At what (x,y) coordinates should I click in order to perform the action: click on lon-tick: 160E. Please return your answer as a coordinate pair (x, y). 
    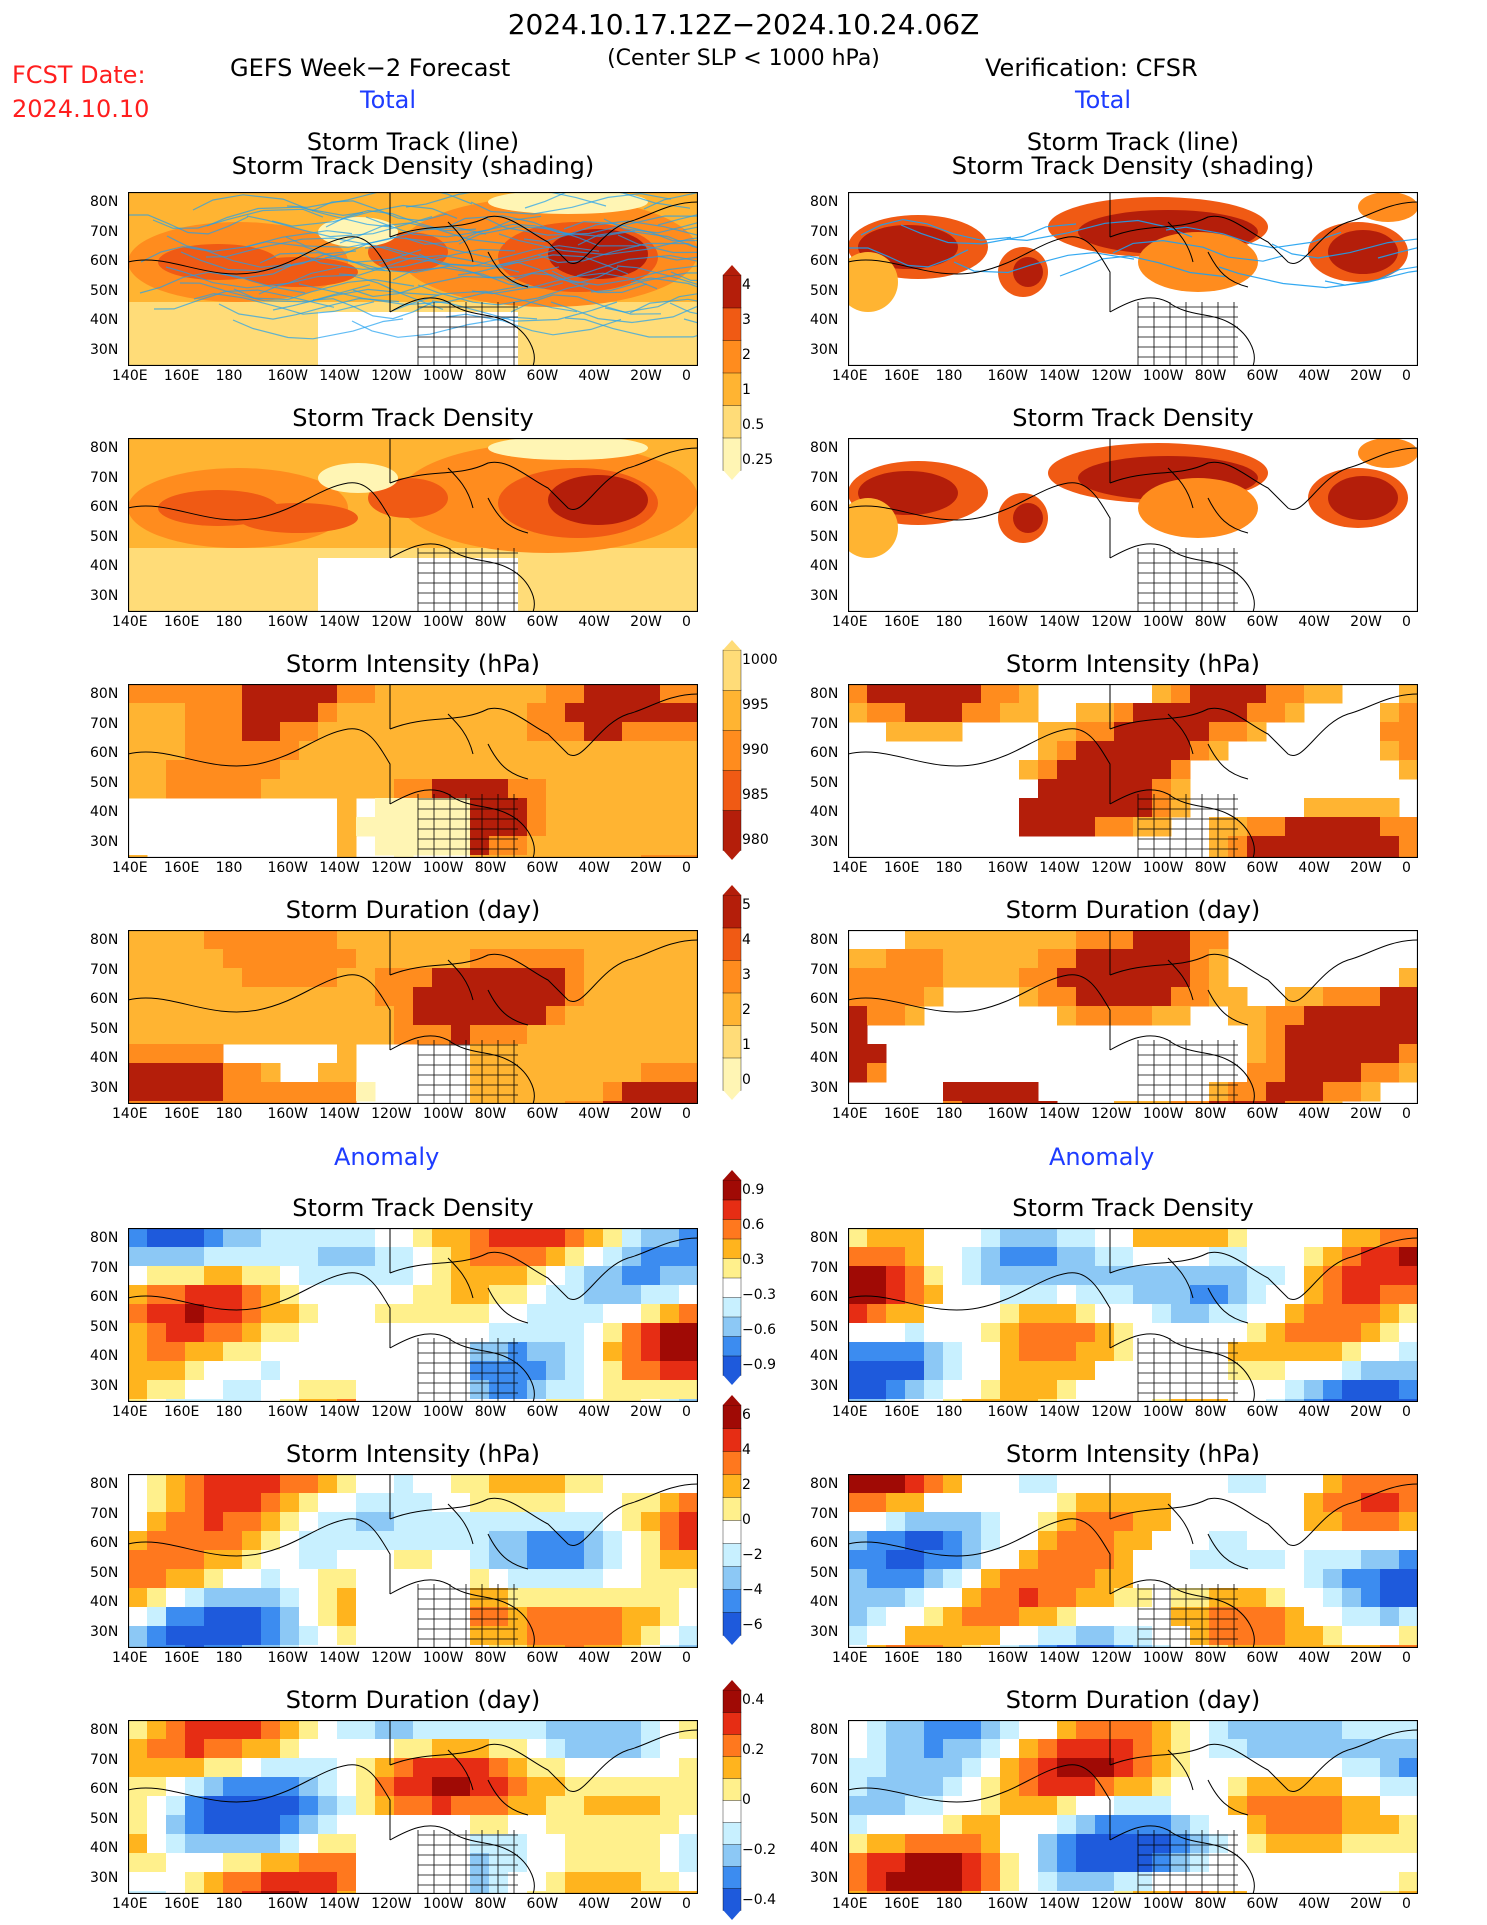
    Looking at the image, I should click on (181, 868).